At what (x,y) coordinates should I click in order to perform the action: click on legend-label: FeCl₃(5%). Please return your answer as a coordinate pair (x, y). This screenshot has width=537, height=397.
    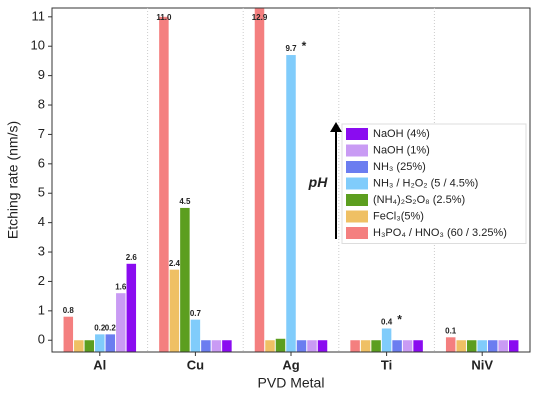
    Looking at the image, I should click on (398, 216).